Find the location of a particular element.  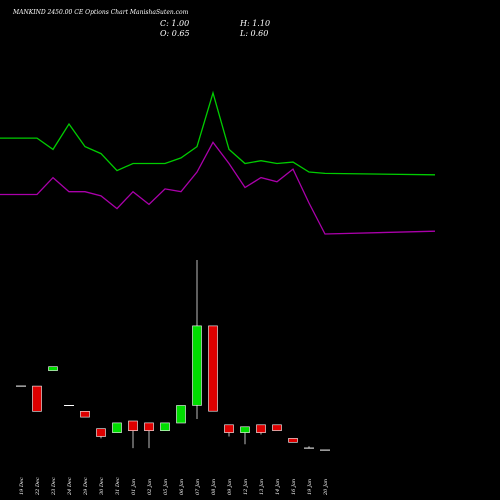

candle-13-jan is located at coordinates (261, 429).